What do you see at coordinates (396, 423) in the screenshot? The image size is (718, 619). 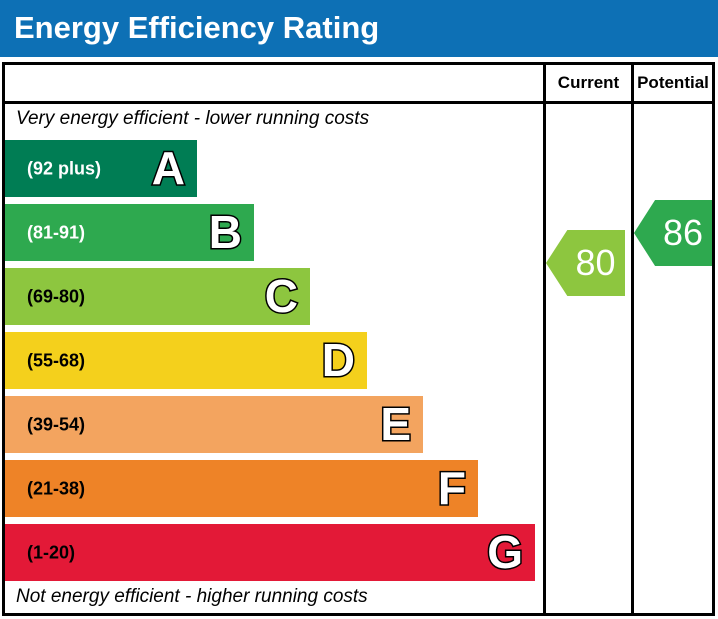 I see `band-letter: E` at bounding box center [396, 423].